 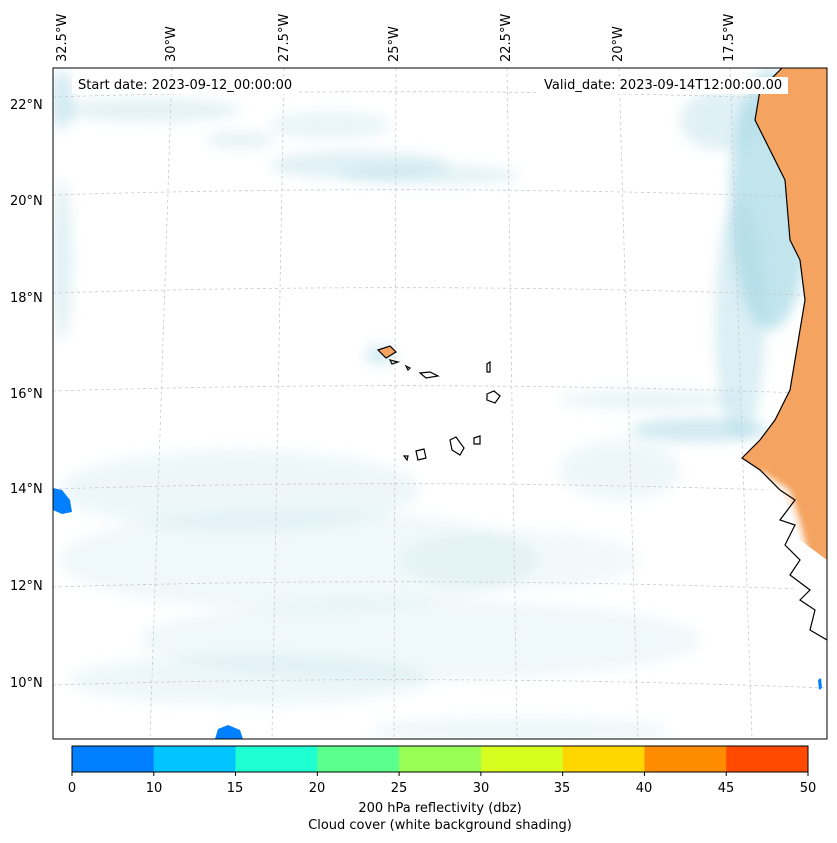 What do you see at coordinates (154, 788) in the screenshot?
I see `colorbar-tick: 10` at bounding box center [154, 788].